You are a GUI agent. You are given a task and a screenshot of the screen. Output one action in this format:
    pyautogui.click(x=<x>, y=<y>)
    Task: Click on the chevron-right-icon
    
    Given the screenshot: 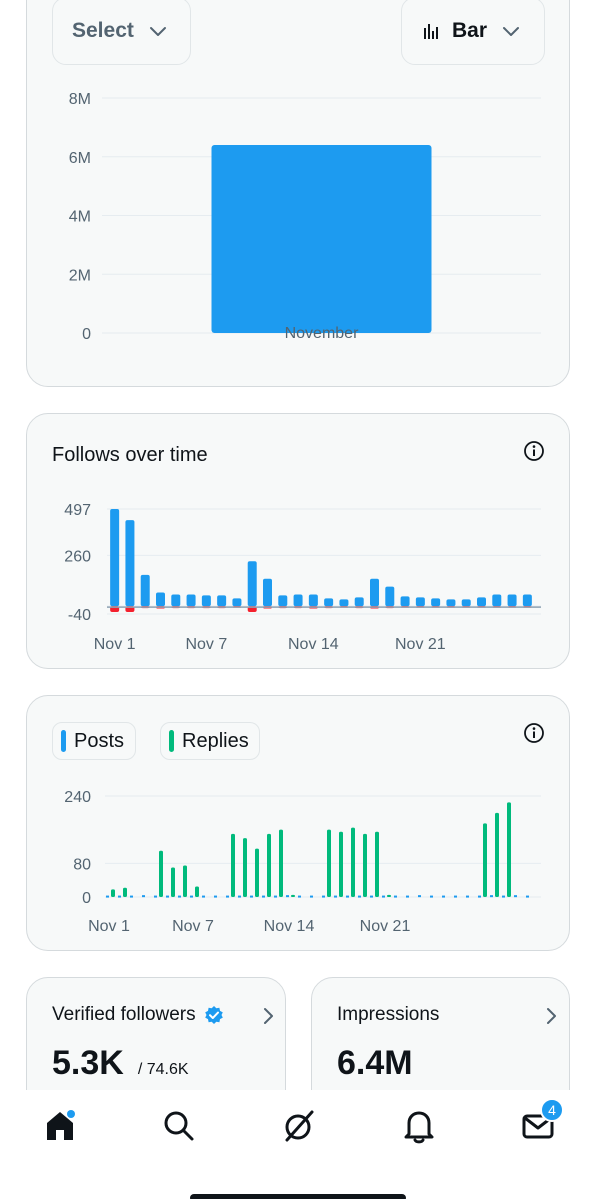 What is the action you would take?
    pyautogui.click(x=268, y=1016)
    